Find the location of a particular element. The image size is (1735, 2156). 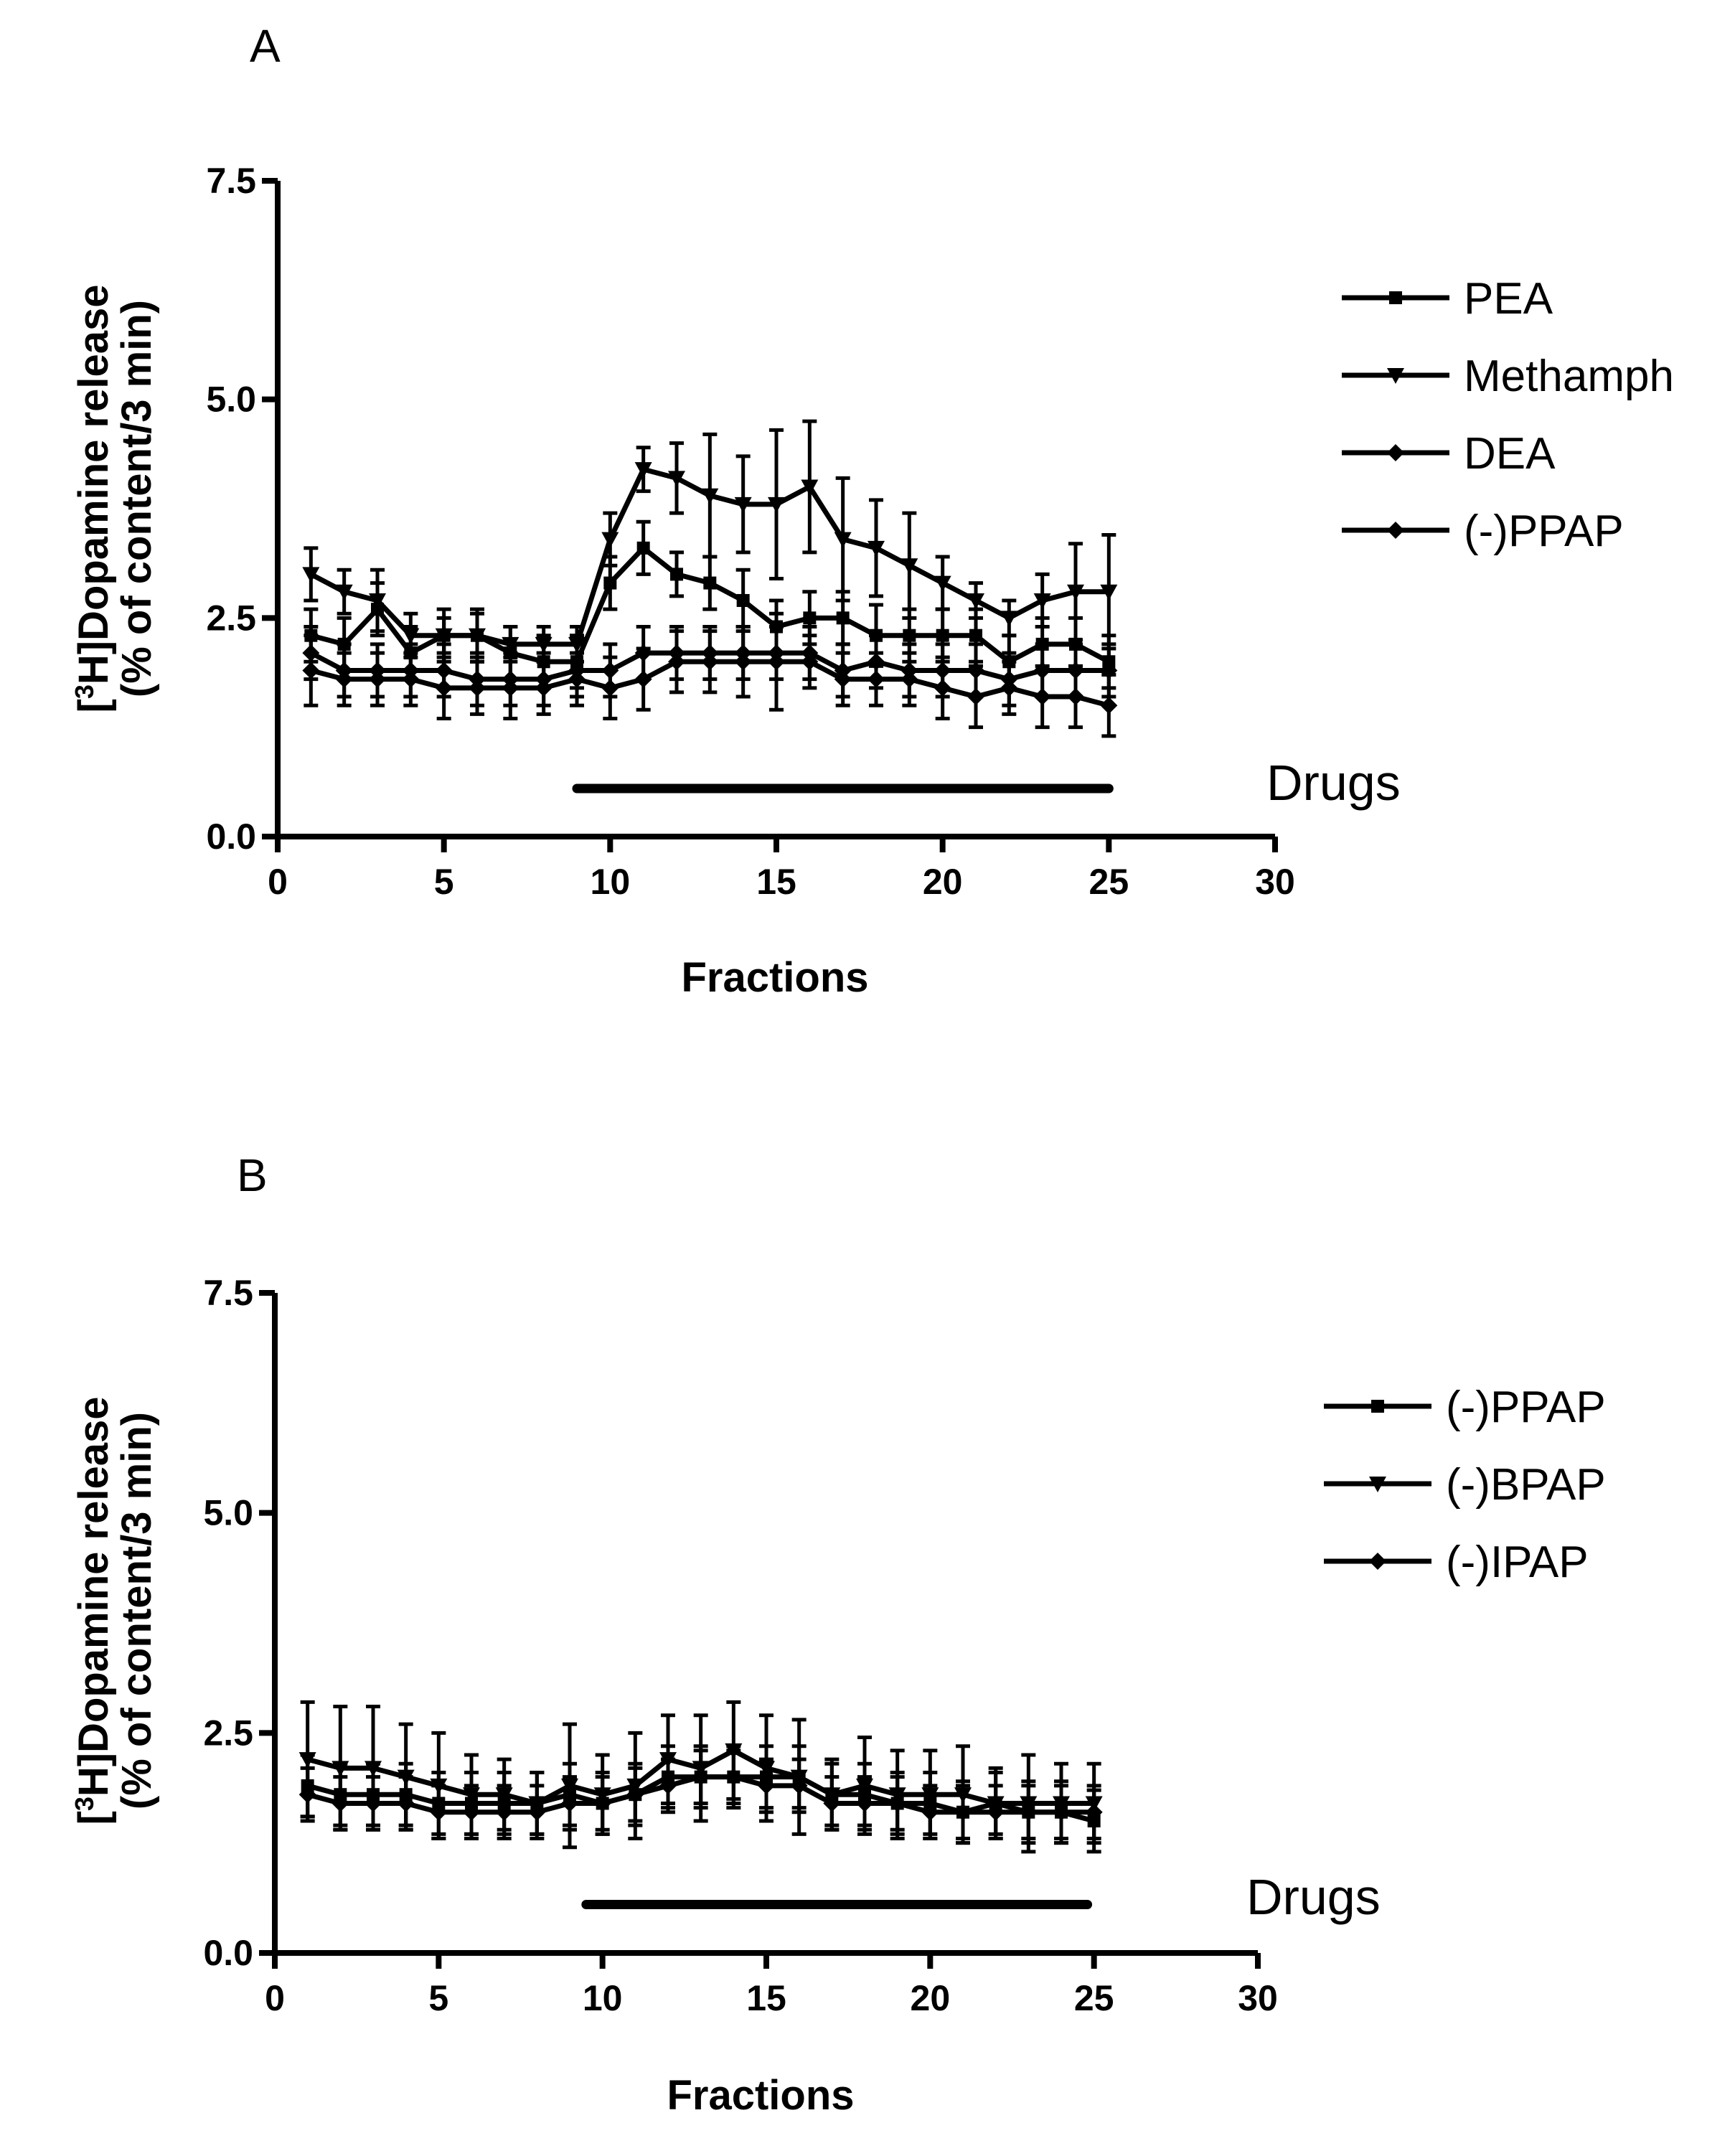

panel-a-x-ticks: 0 5 10 15 20 25 30 is located at coordinates (781, 870).